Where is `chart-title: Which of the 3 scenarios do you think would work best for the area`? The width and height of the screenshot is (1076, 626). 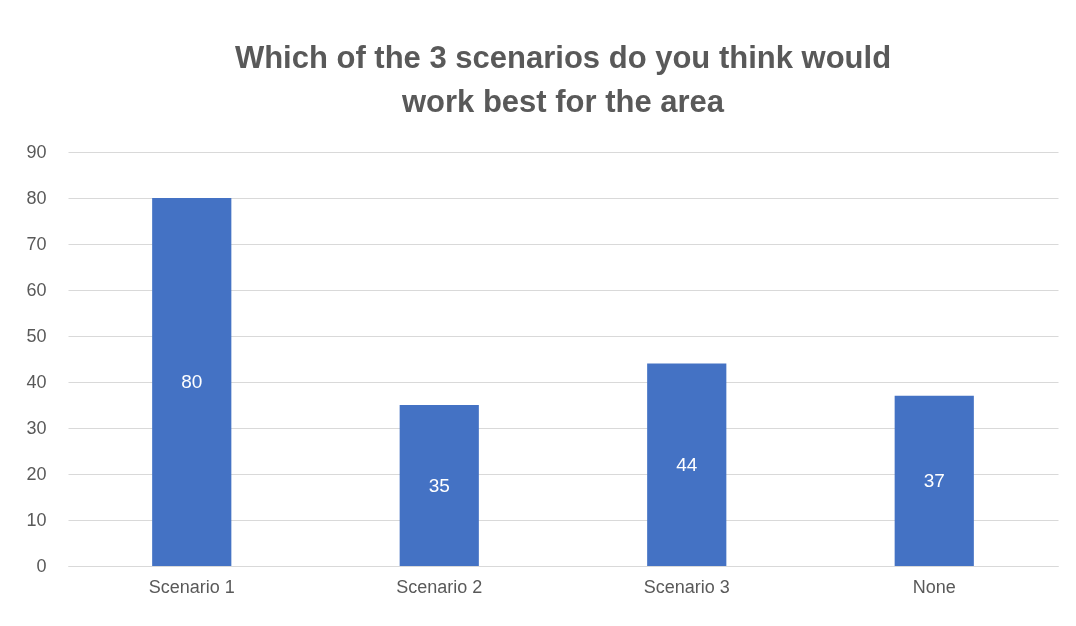 chart-title: Which of the 3 scenarios do you think would work best for the area is located at coordinates (563, 79).